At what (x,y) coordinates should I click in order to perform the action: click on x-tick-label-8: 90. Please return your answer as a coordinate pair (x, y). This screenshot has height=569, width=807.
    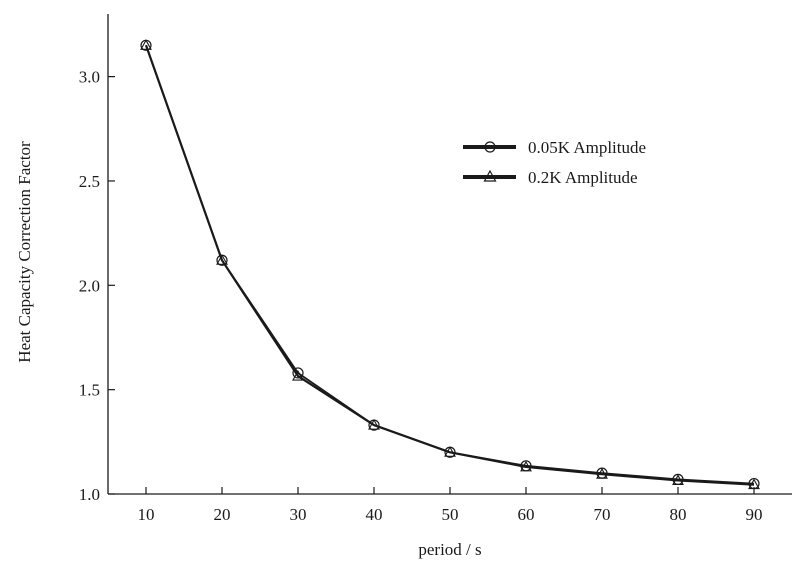
    Looking at the image, I should click on (754, 514).